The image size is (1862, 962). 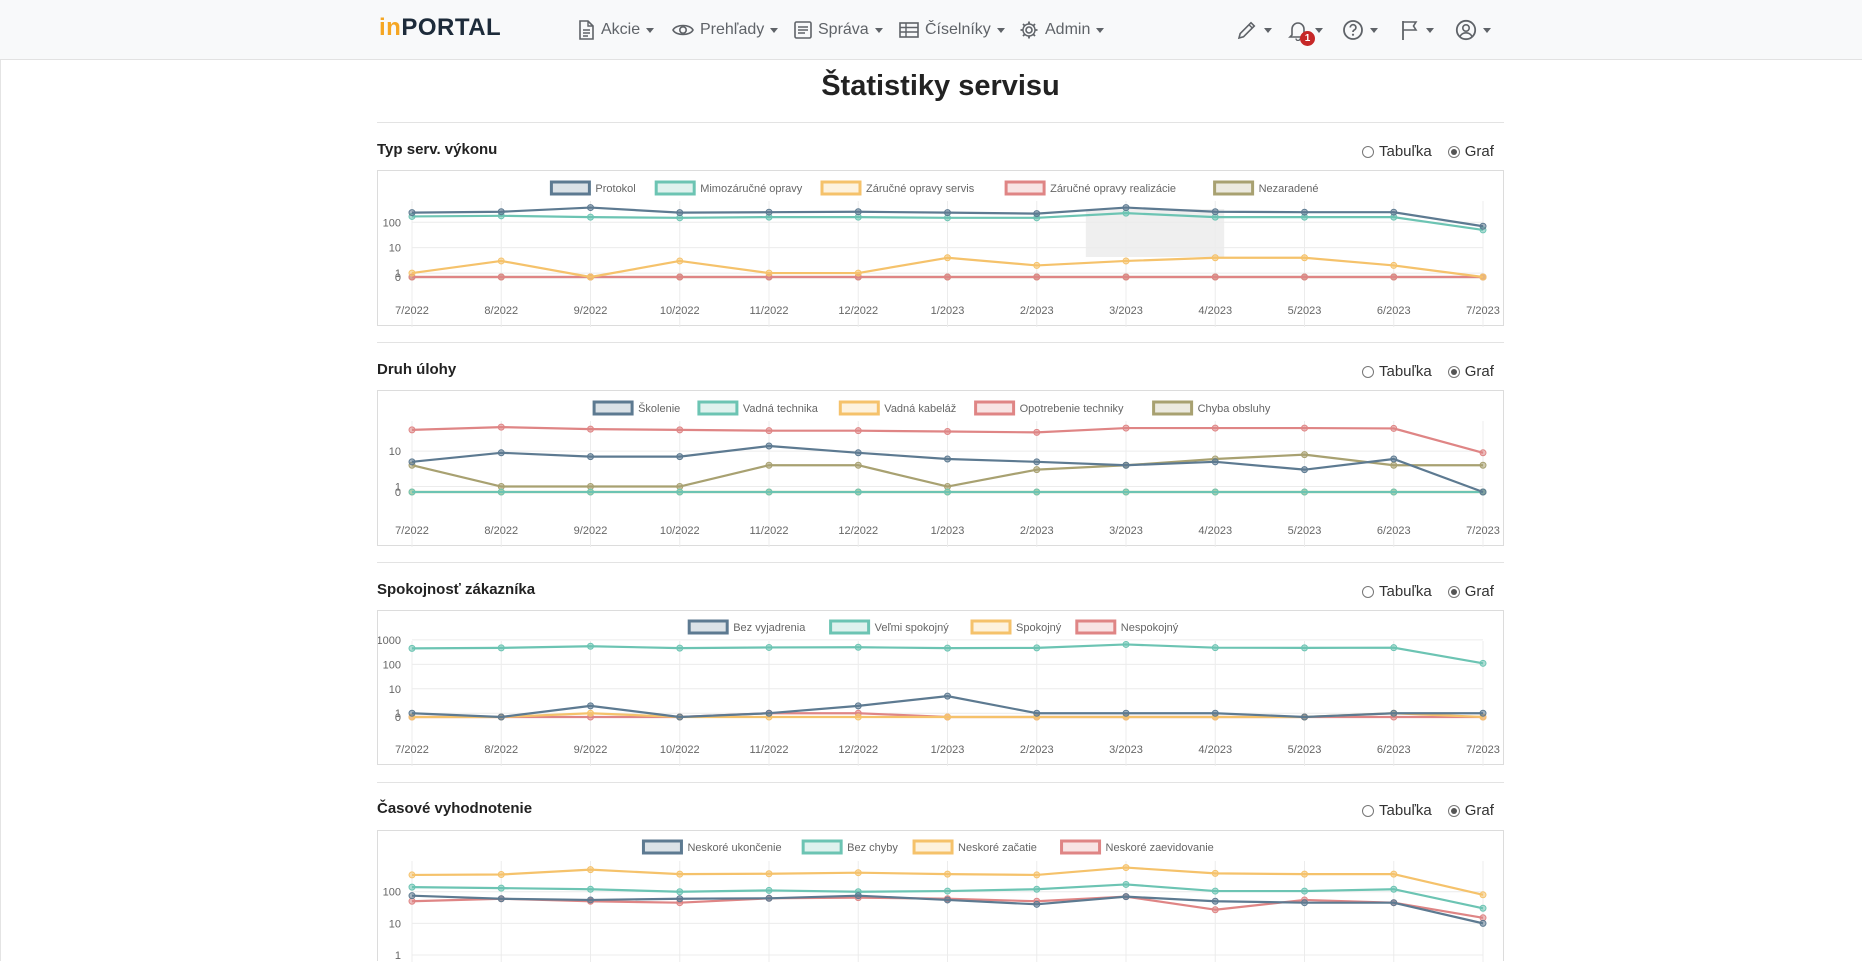 I want to click on legend-item: Opotrebenie techniky, so click(x=1049, y=408).